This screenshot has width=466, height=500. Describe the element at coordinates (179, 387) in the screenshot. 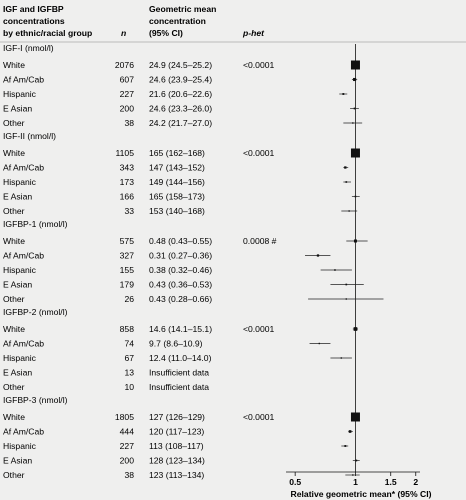

I see `ci-text: Insufficient data` at that location.